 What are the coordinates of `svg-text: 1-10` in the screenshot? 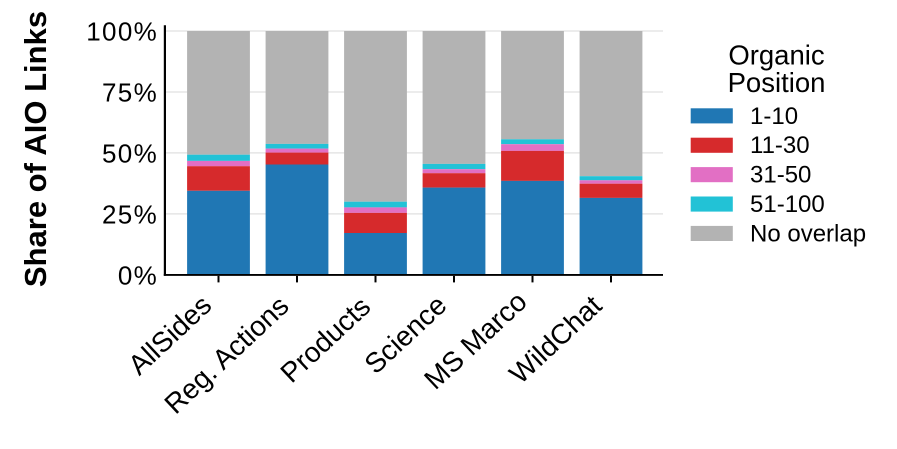 It's located at (774, 116).